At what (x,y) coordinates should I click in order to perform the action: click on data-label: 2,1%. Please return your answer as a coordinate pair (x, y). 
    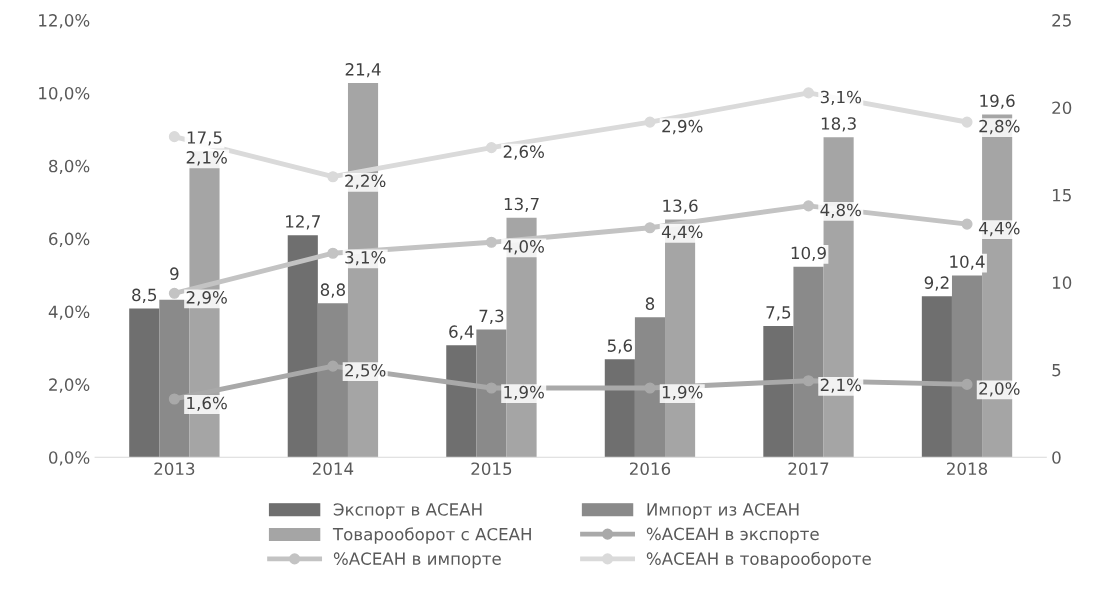
    Looking at the image, I should click on (841, 385).